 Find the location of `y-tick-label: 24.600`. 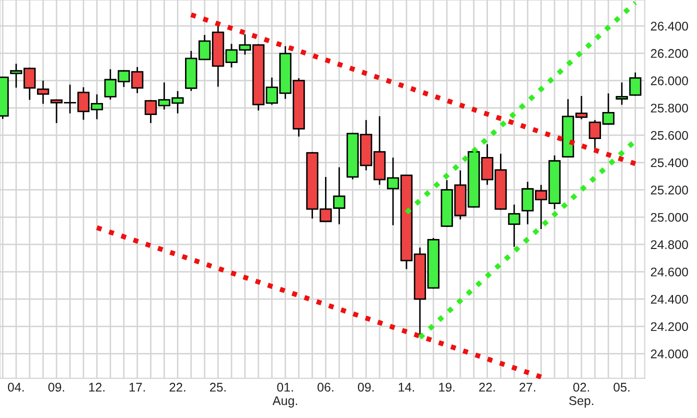

y-tick-label: 24.600 is located at coordinates (669, 272).